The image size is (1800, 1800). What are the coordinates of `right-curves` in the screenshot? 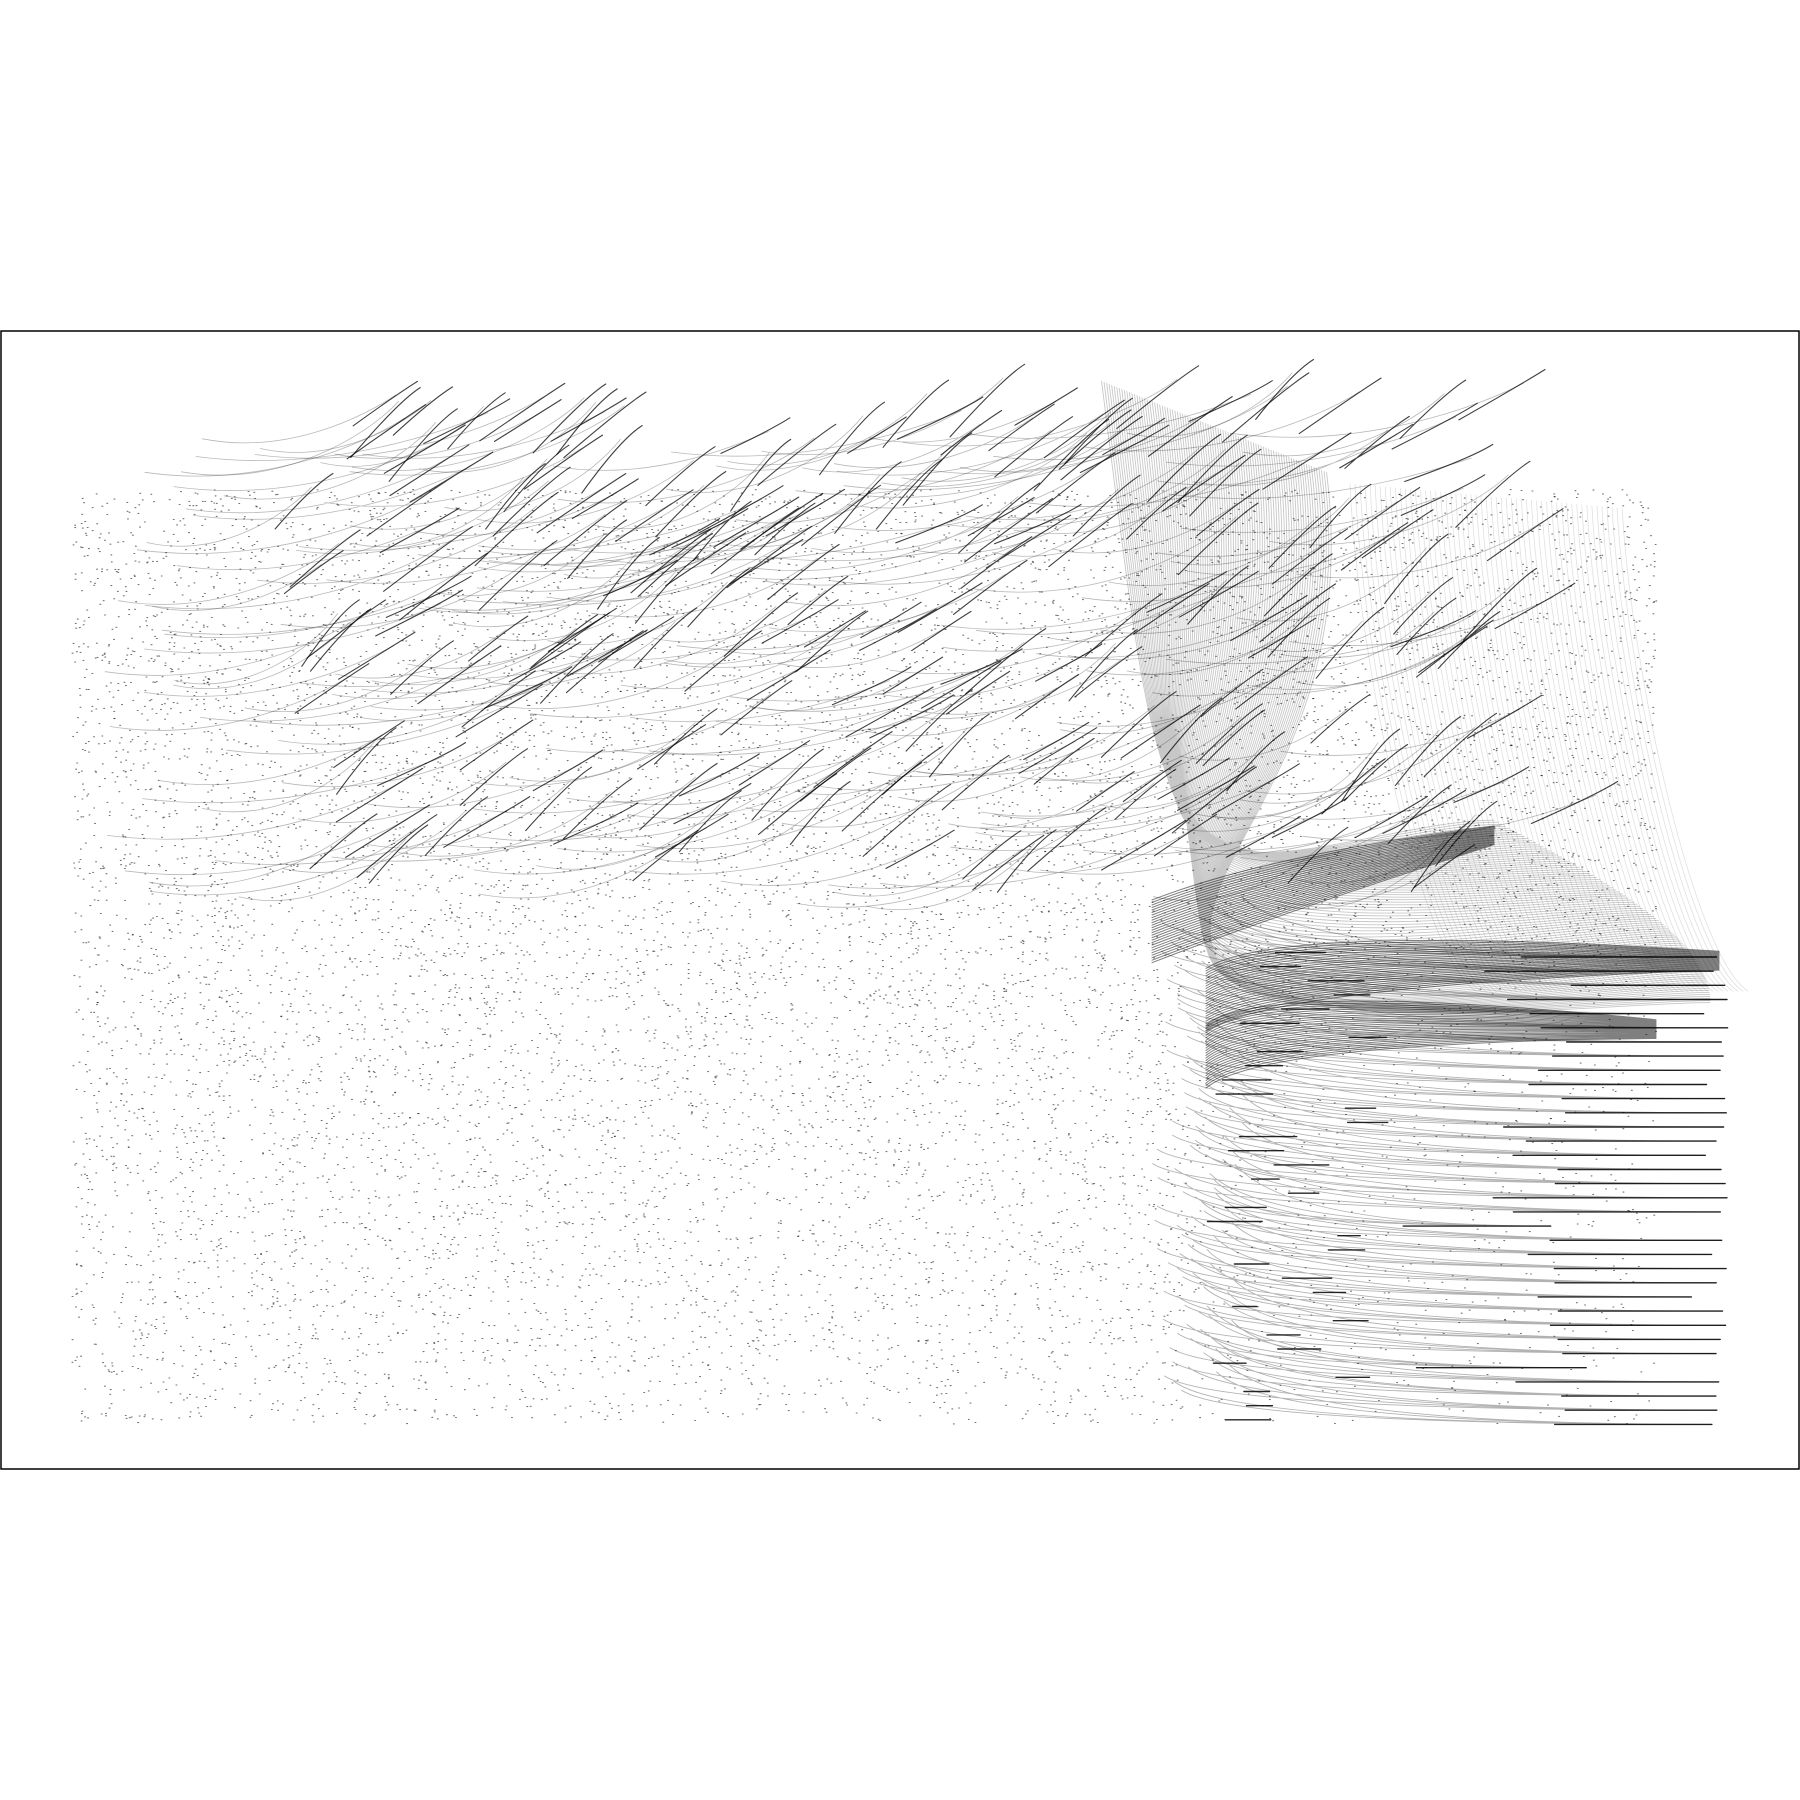 It's located at (1440, 1159).